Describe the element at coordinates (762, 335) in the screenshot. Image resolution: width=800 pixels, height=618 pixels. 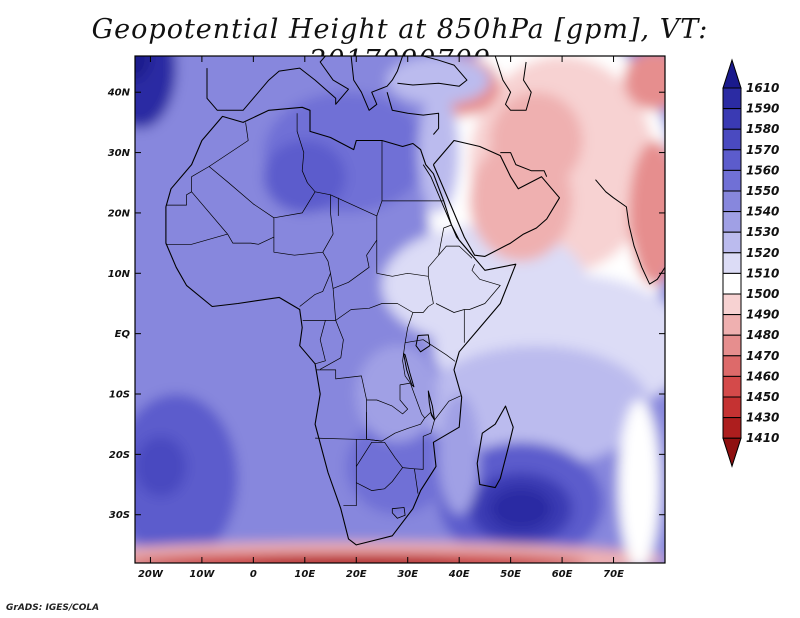
I see `colorbar-level-label: 1480` at that location.